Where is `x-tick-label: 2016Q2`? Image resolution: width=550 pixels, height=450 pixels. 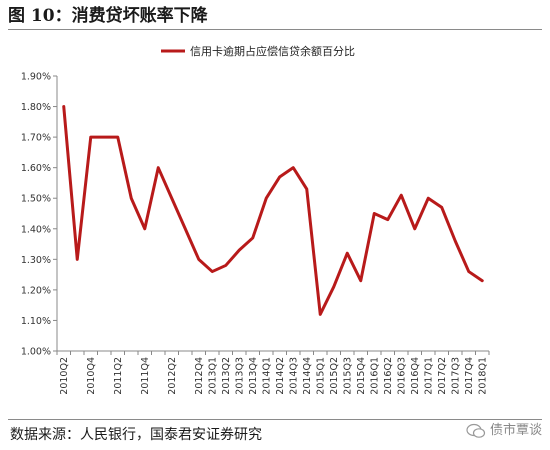 x-tick-label: 2016Q2 is located at coordinates (388, 376).